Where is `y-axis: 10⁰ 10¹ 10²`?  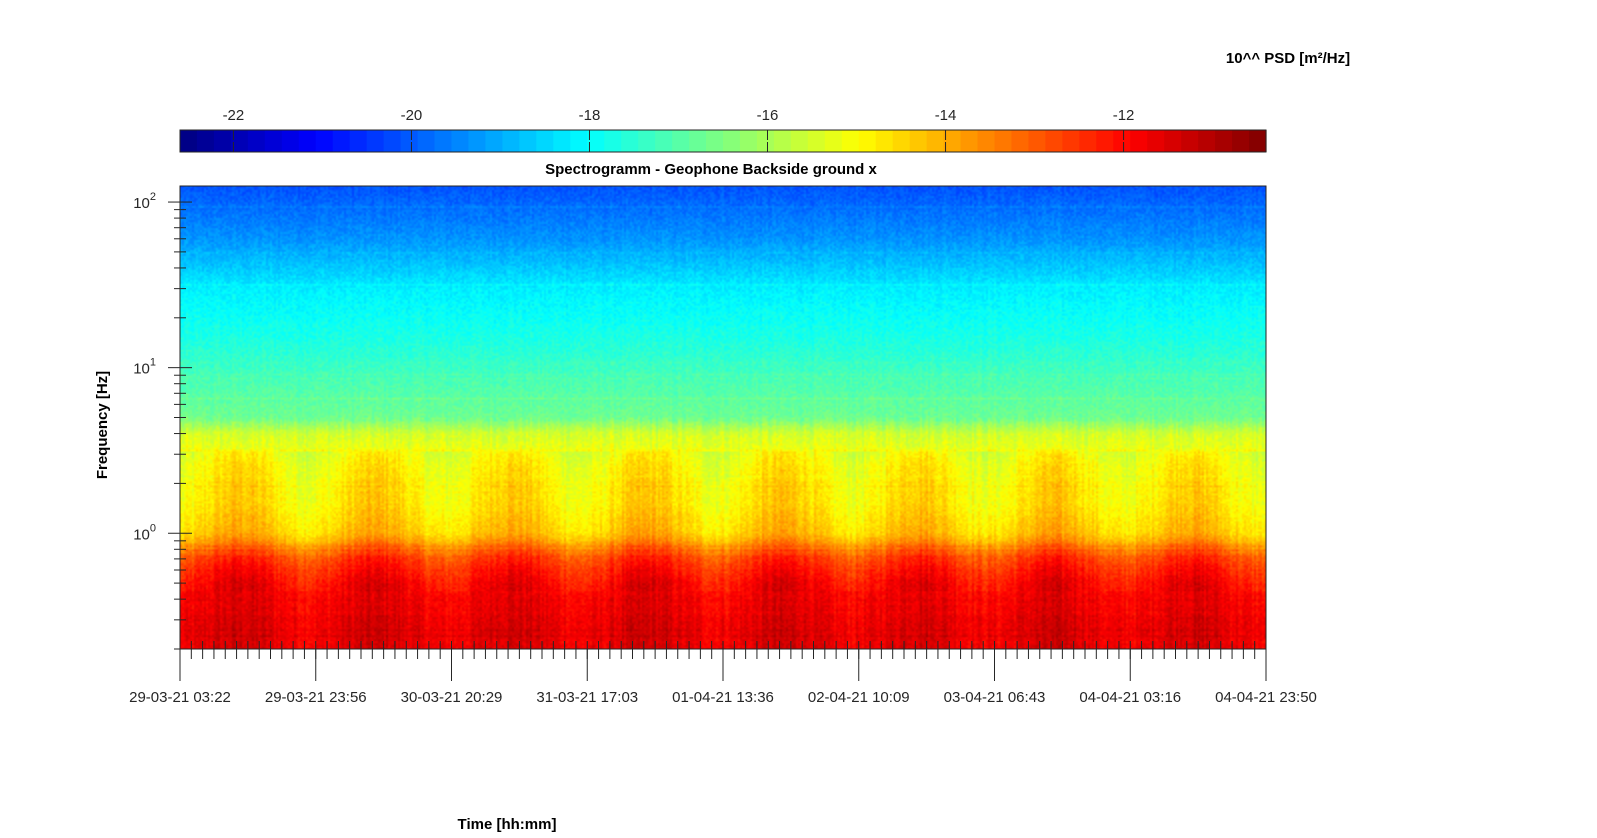 y-axis: 10⁰ 10¹ 10² is located at coordinates (162, 420).